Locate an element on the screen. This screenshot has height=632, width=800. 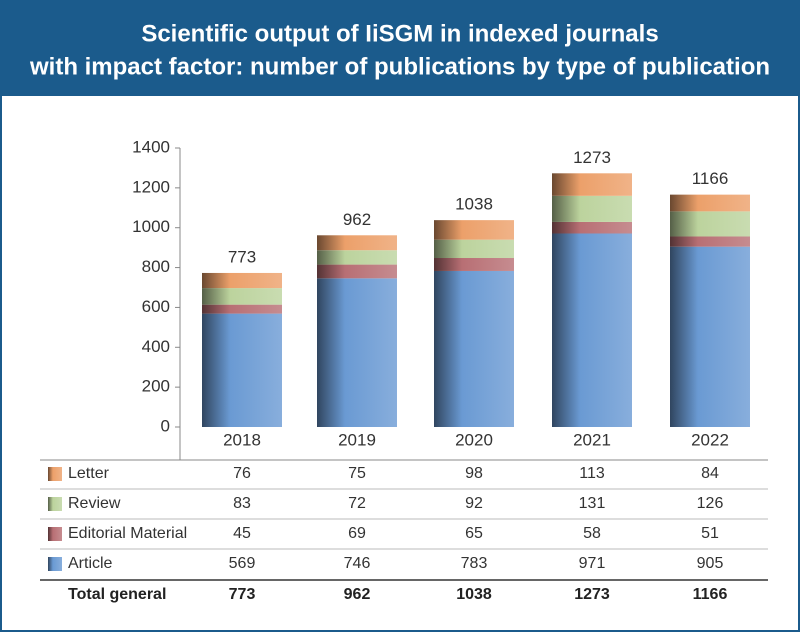
total-label: 1166 is located at coordinates (710, 178).